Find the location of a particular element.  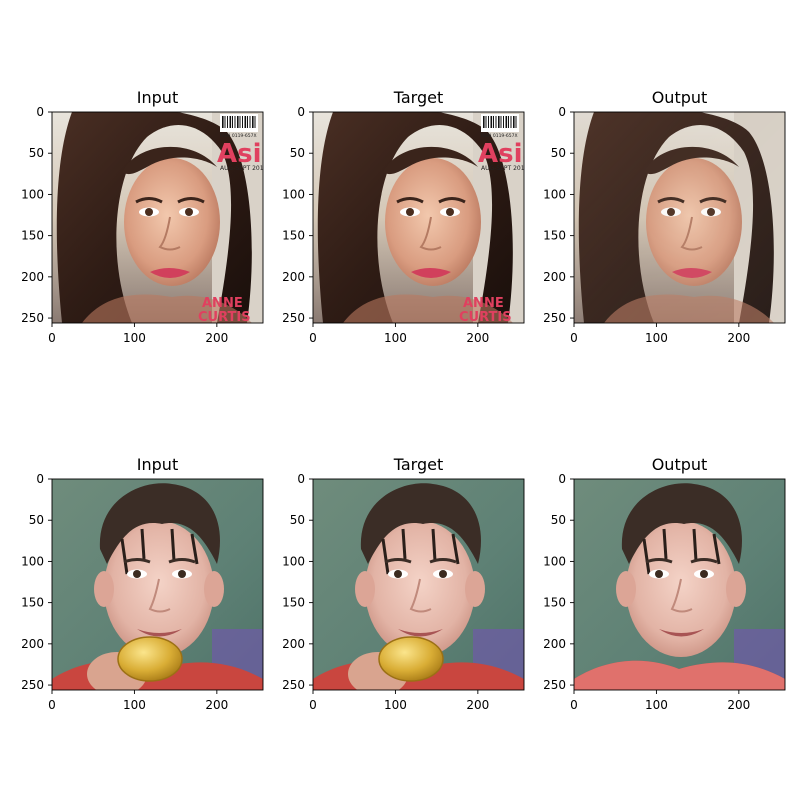

panel-output-row-2: Output 0 100 200 0 50 100 150 200 250 is located at coordinates (664, 583).